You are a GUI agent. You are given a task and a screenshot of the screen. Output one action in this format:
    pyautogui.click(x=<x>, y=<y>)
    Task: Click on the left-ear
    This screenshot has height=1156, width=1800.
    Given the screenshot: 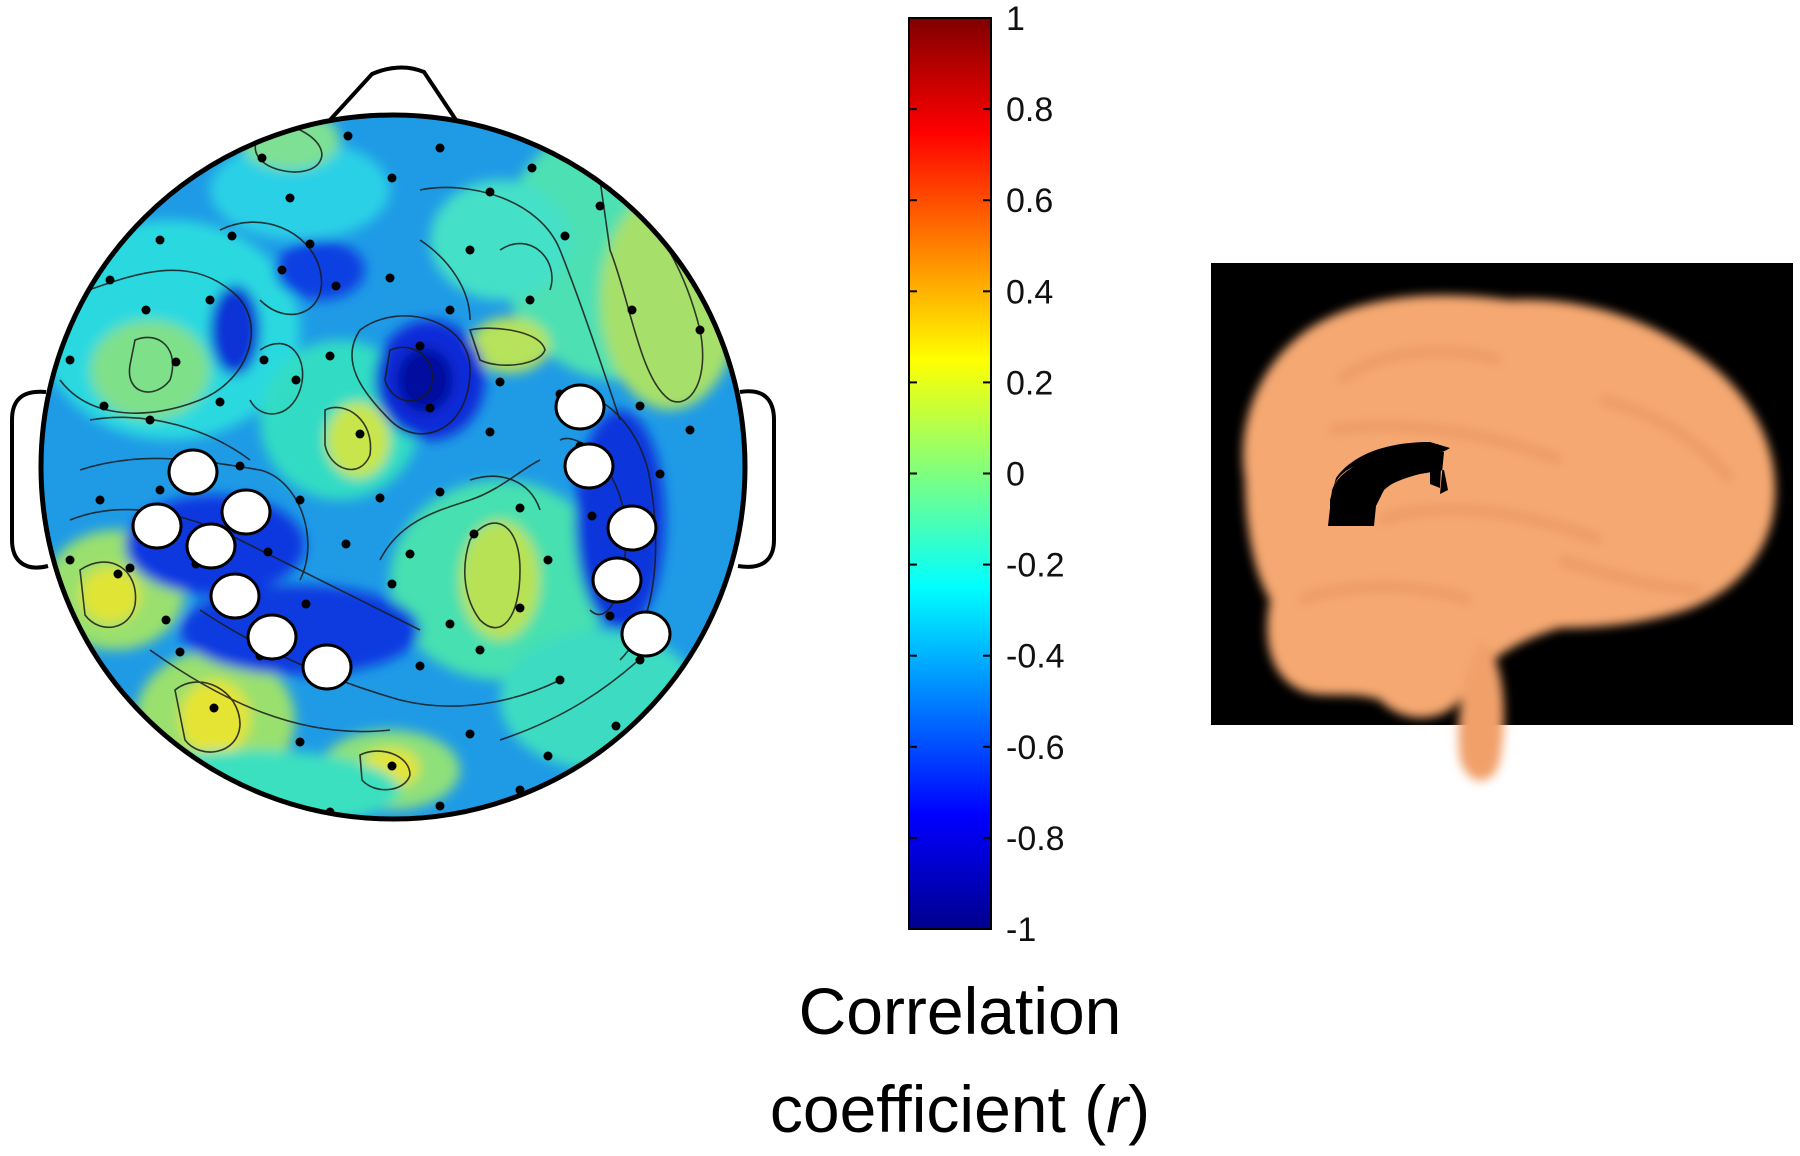 What is the action you would take?
    pyautogui.click(x=29, y=479)
    